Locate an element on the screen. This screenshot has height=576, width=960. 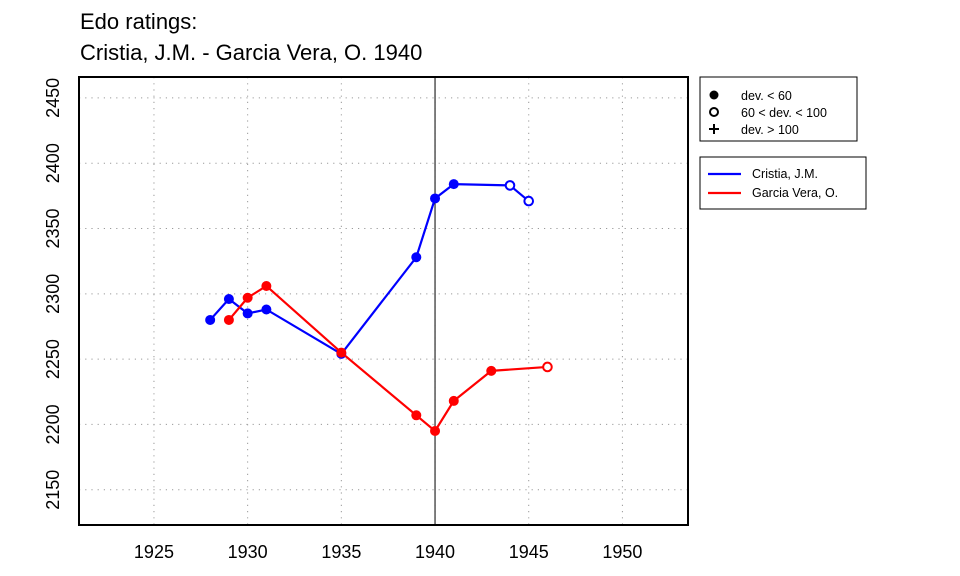
legend-series: Cristia, J.M. Garcia Vera, O. is located at coordinates (783, 183).